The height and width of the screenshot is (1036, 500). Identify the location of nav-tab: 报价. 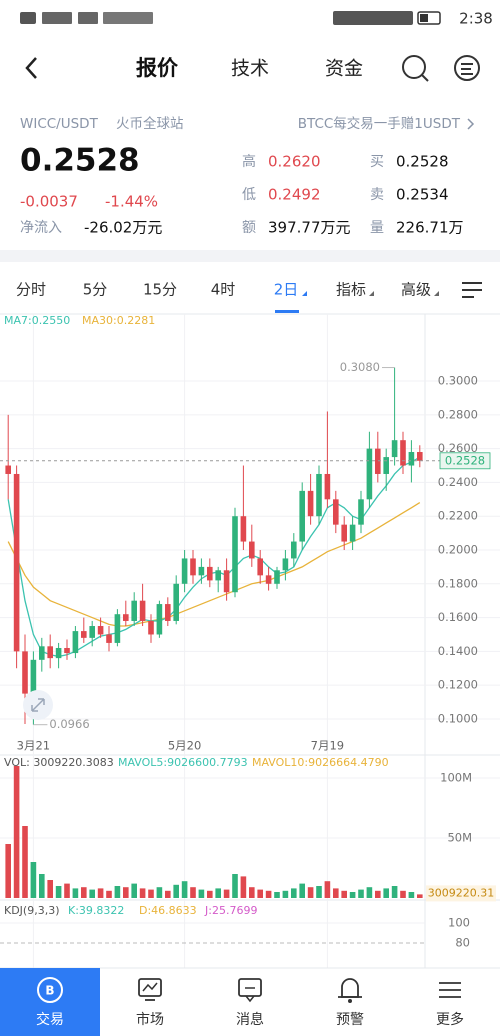
(157, 68).